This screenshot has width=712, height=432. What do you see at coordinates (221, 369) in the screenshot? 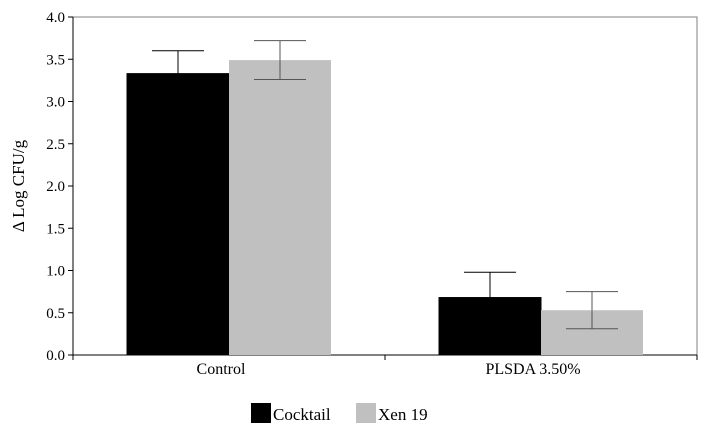
I see `x-tick-label: Control` at bounding box center [221, 369].